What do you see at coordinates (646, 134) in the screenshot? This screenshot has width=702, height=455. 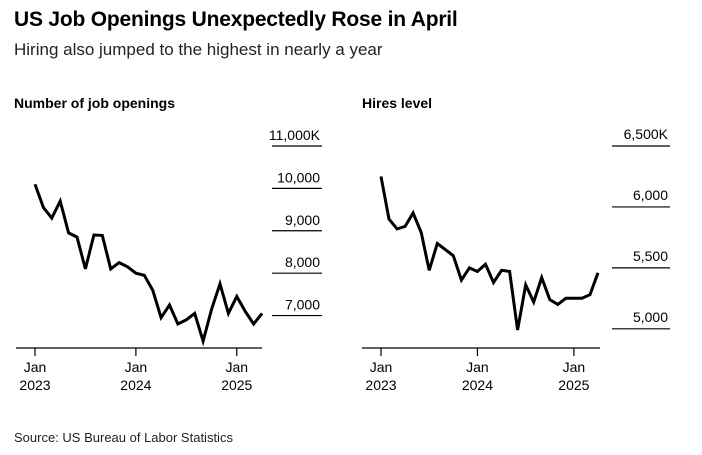 I see `y-tick-label: 6,500K` at bounding box center [646, 134].